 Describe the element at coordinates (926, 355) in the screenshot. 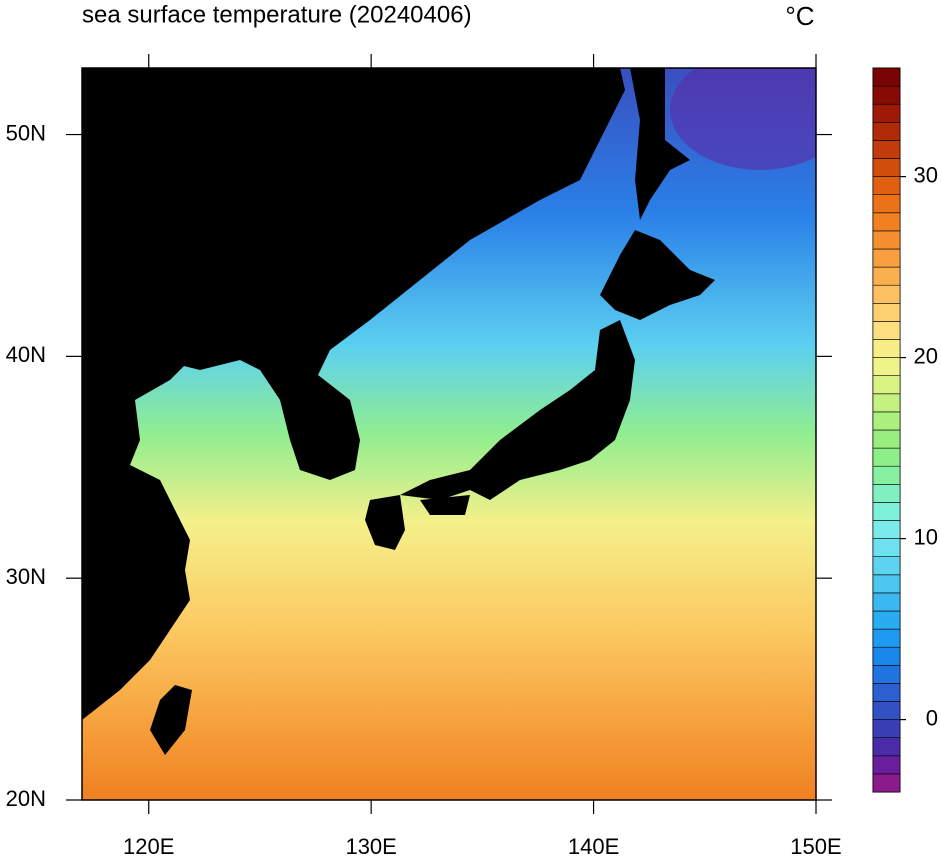

I see `colorbar-tick-label: 20` at that location.